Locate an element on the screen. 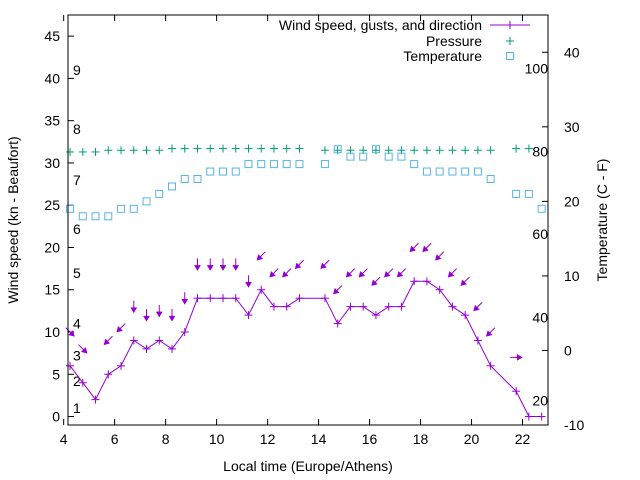 Image resolution: width=640 pixels, height=480 pixels. y-tick-label: 0 is located at coordinates (56, 417).